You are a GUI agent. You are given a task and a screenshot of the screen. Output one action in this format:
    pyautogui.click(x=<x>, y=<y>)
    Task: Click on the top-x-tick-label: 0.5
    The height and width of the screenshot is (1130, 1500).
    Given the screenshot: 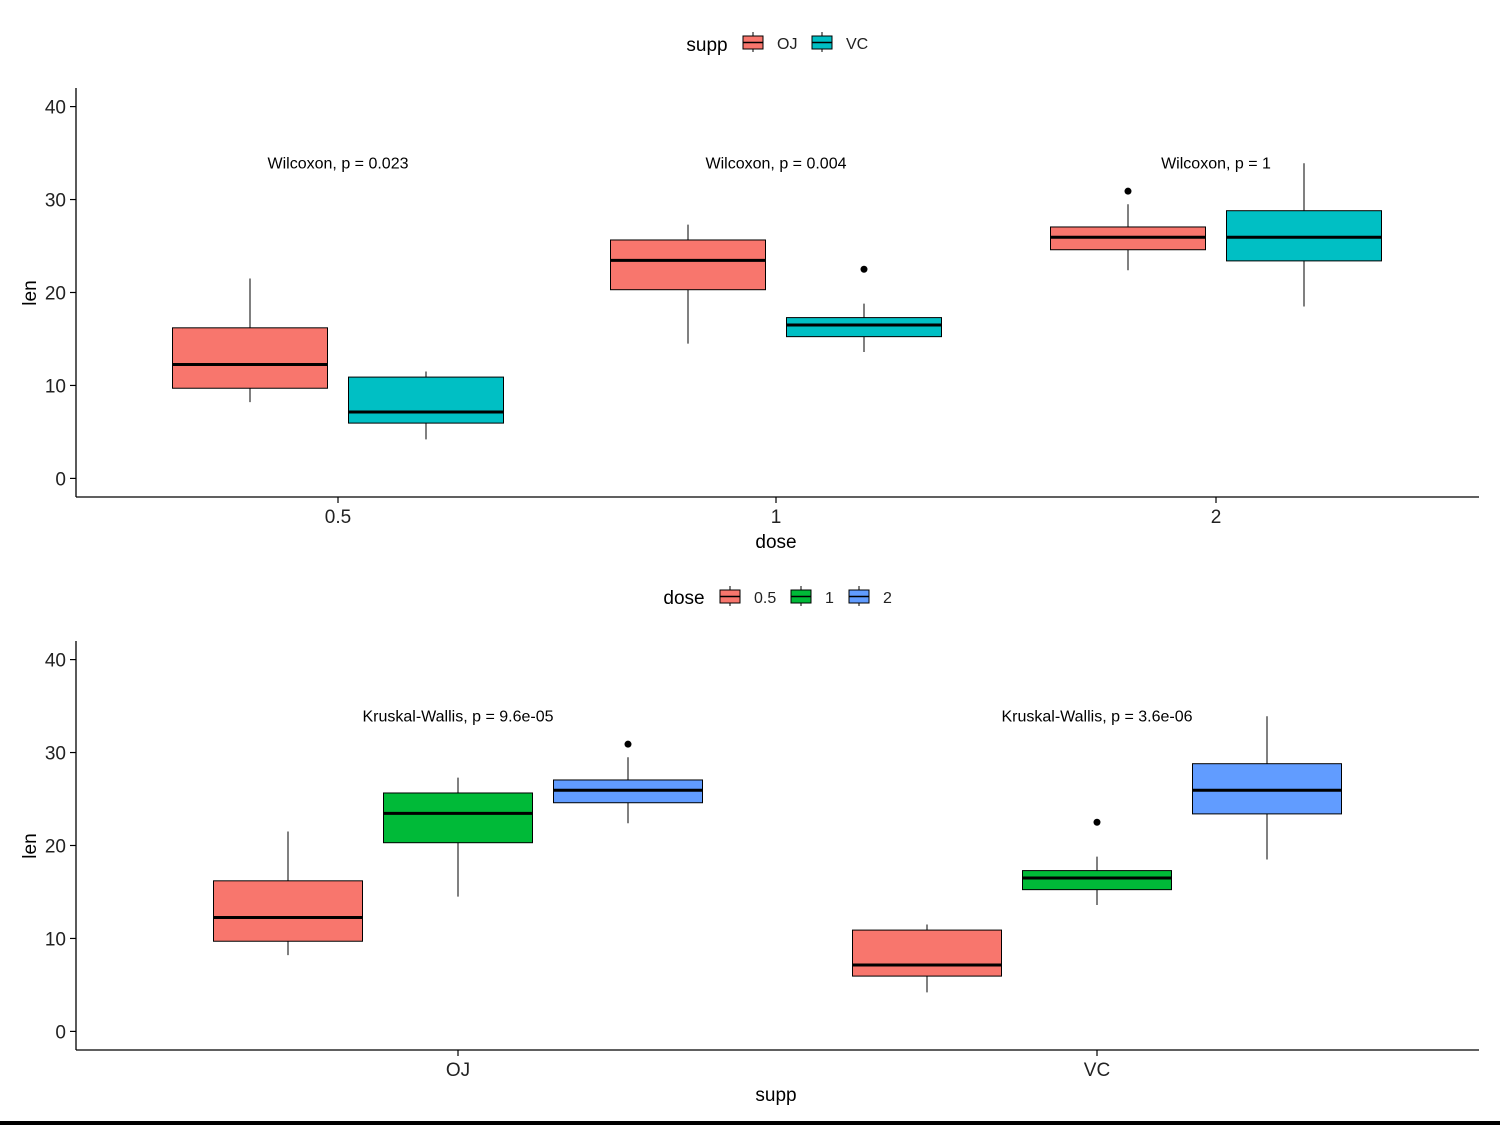 What is the action you would take?
    pyautogui.click(x=338, y=517)
    